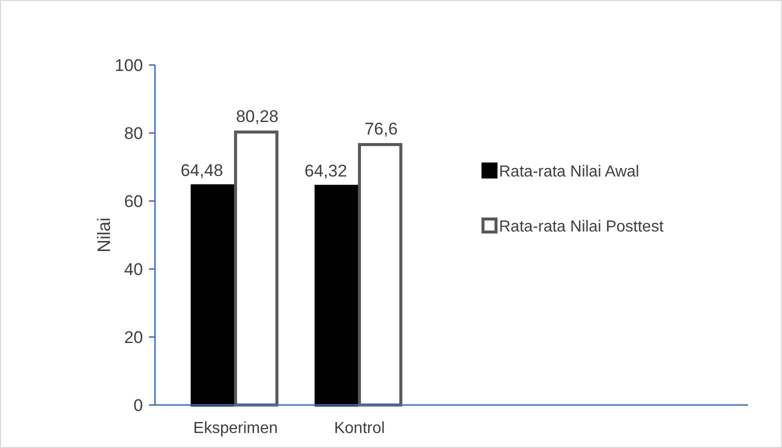 The image size is (782, 448). What do you see at coordinates (128, 65) in the screenshot?
I see `y-tick-label: 100` at bounding box center [128, 65].